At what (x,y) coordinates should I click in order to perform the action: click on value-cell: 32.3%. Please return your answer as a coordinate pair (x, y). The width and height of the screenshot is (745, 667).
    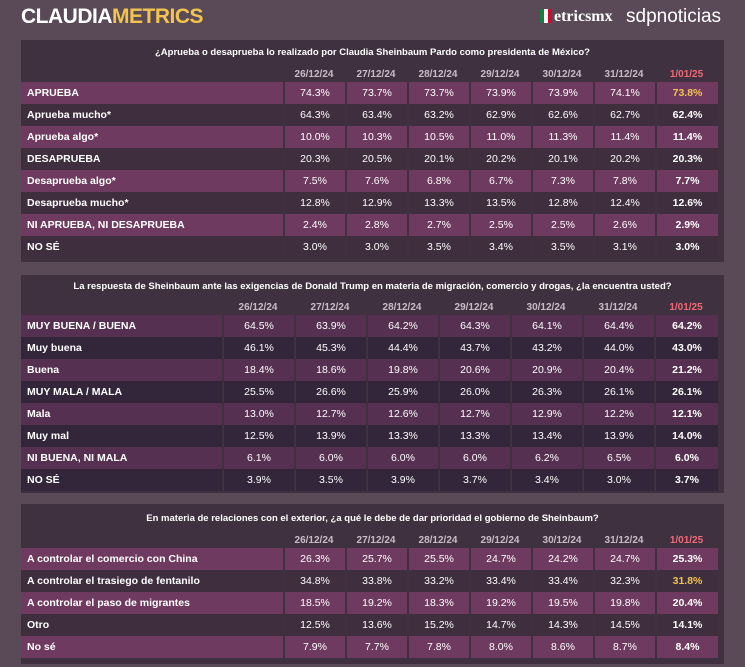
    Looking at the image, I should click on (624, 581).